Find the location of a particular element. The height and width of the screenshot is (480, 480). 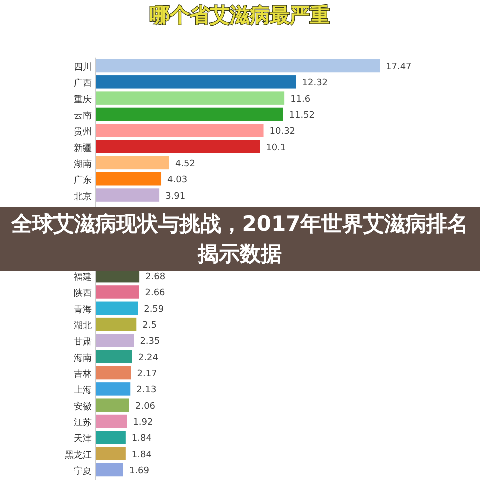

data-label: 3.91 is located at coordinates (176, 197).